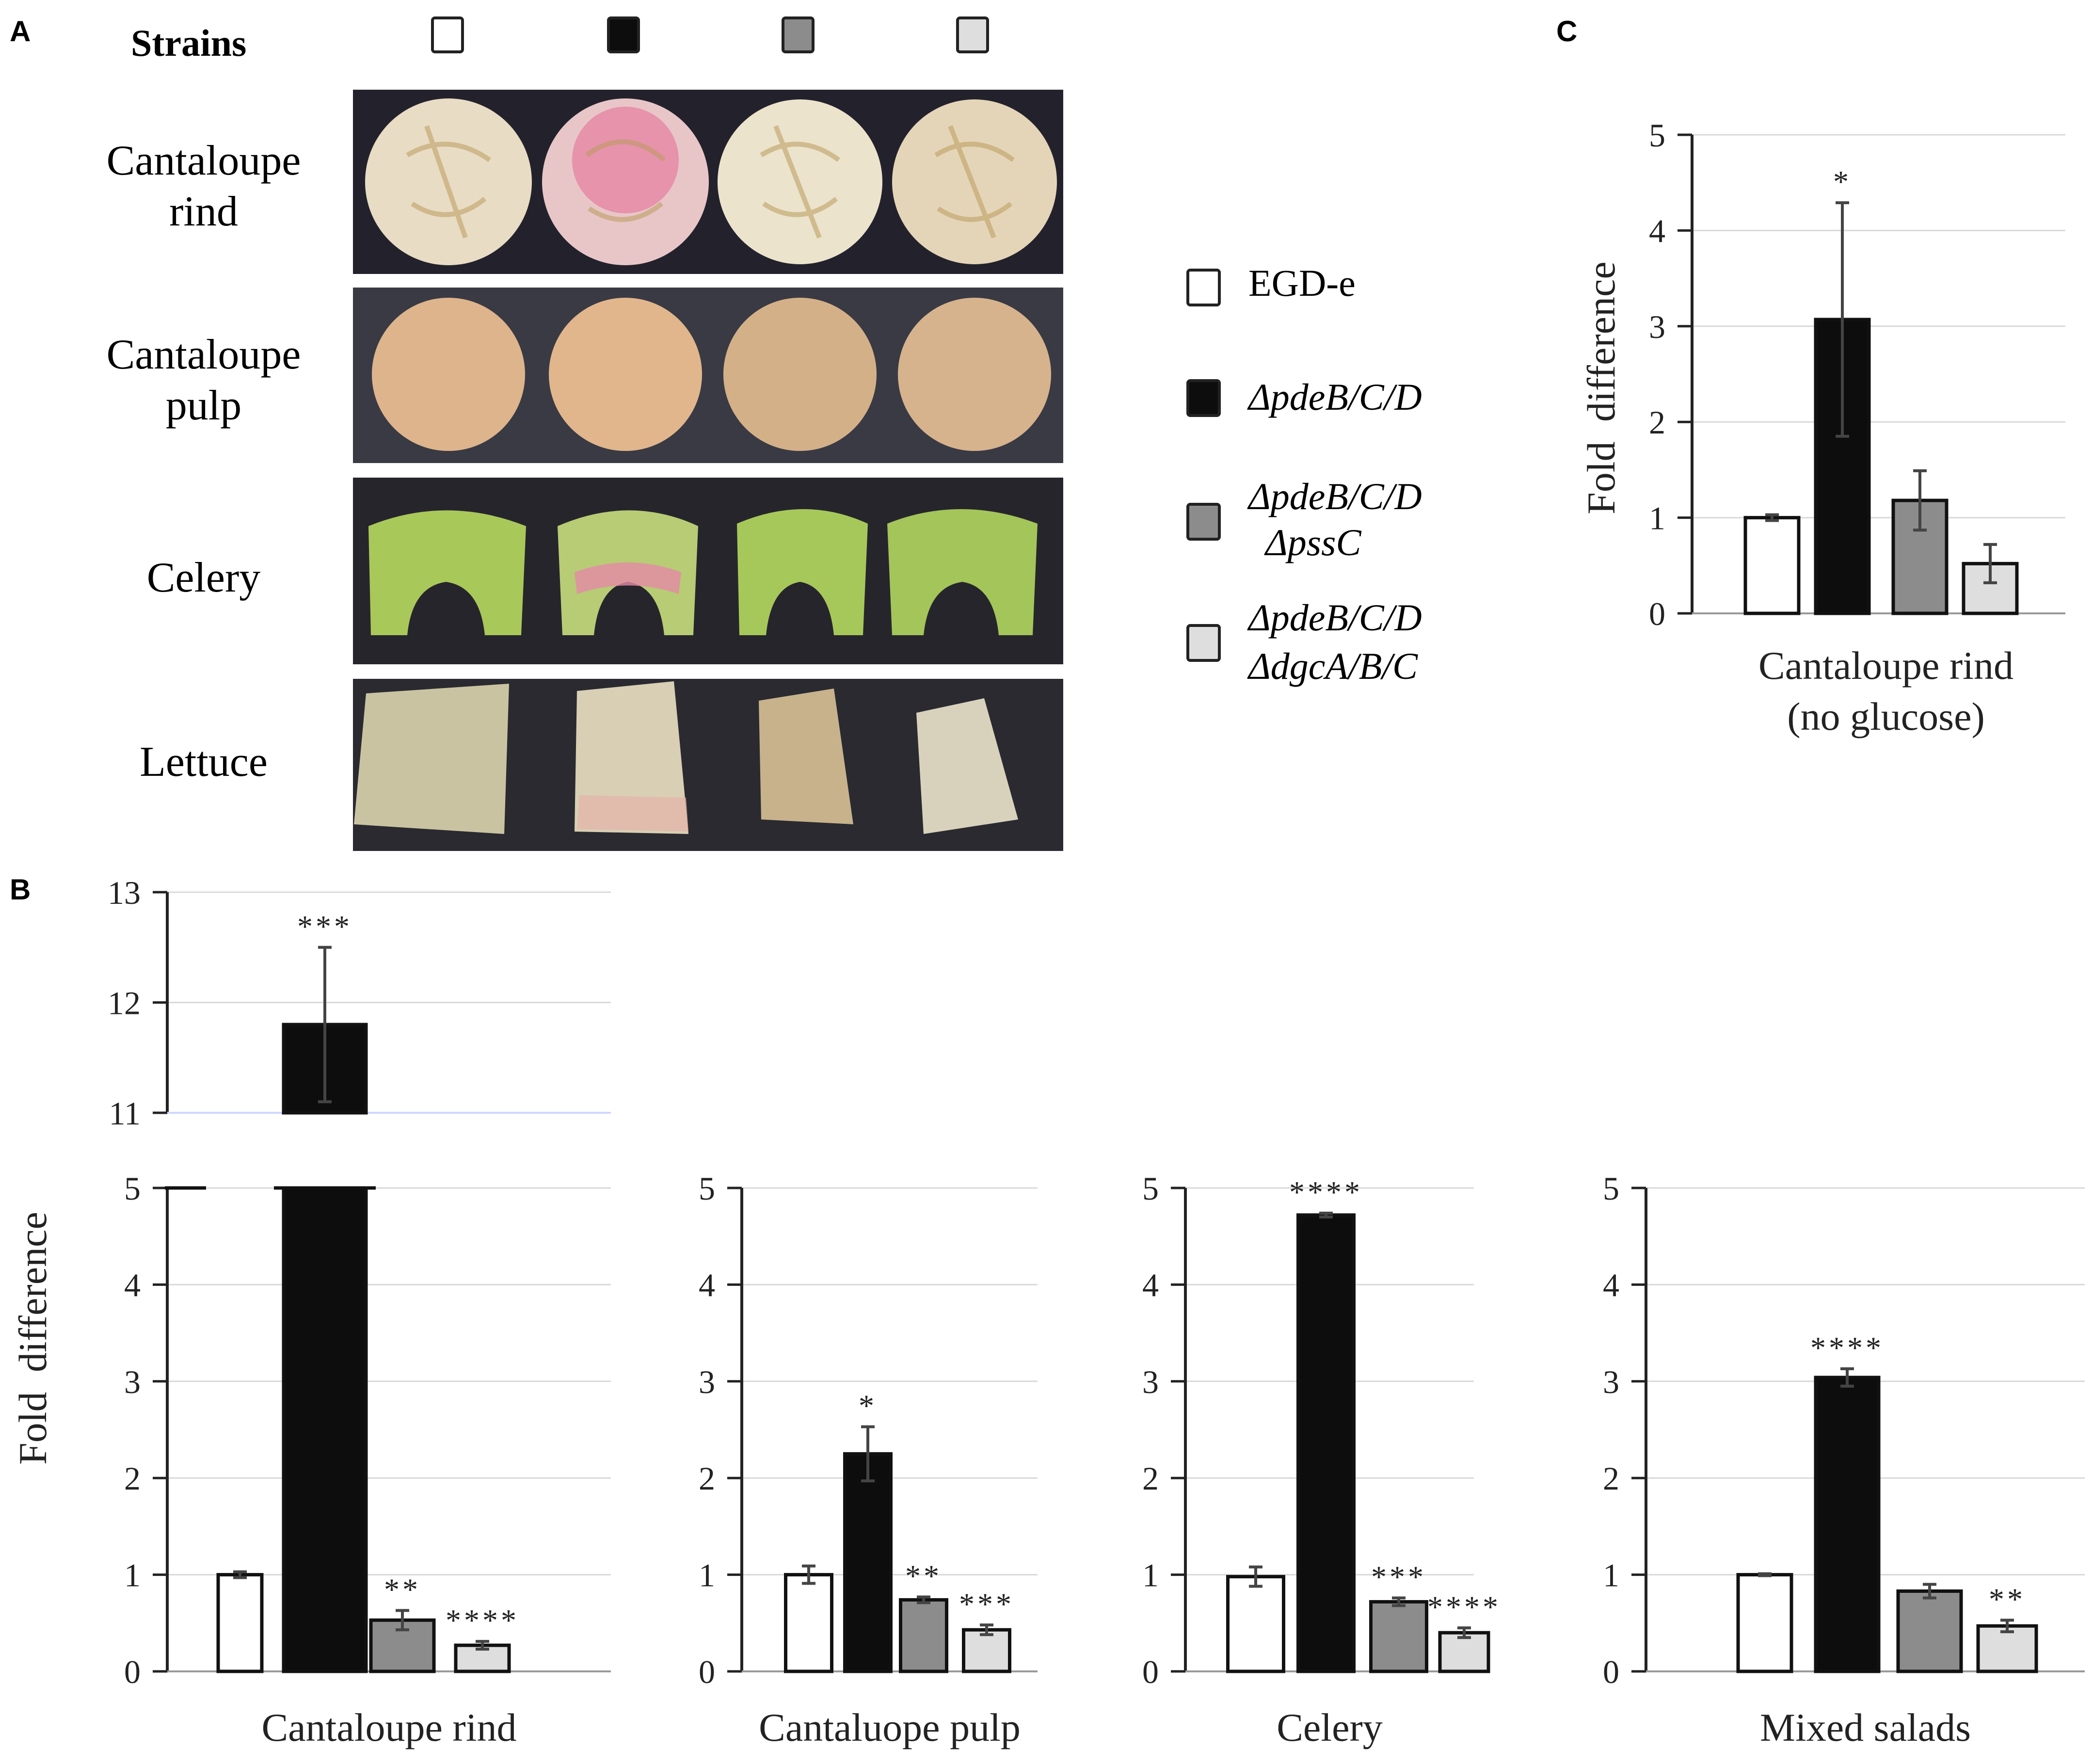 The height and width of the screenshot is (1764, 2093). Describe the element at coordinates (125, 1113) in the screenshot. I see `b1-upper-ytick-label: 11` at that location.